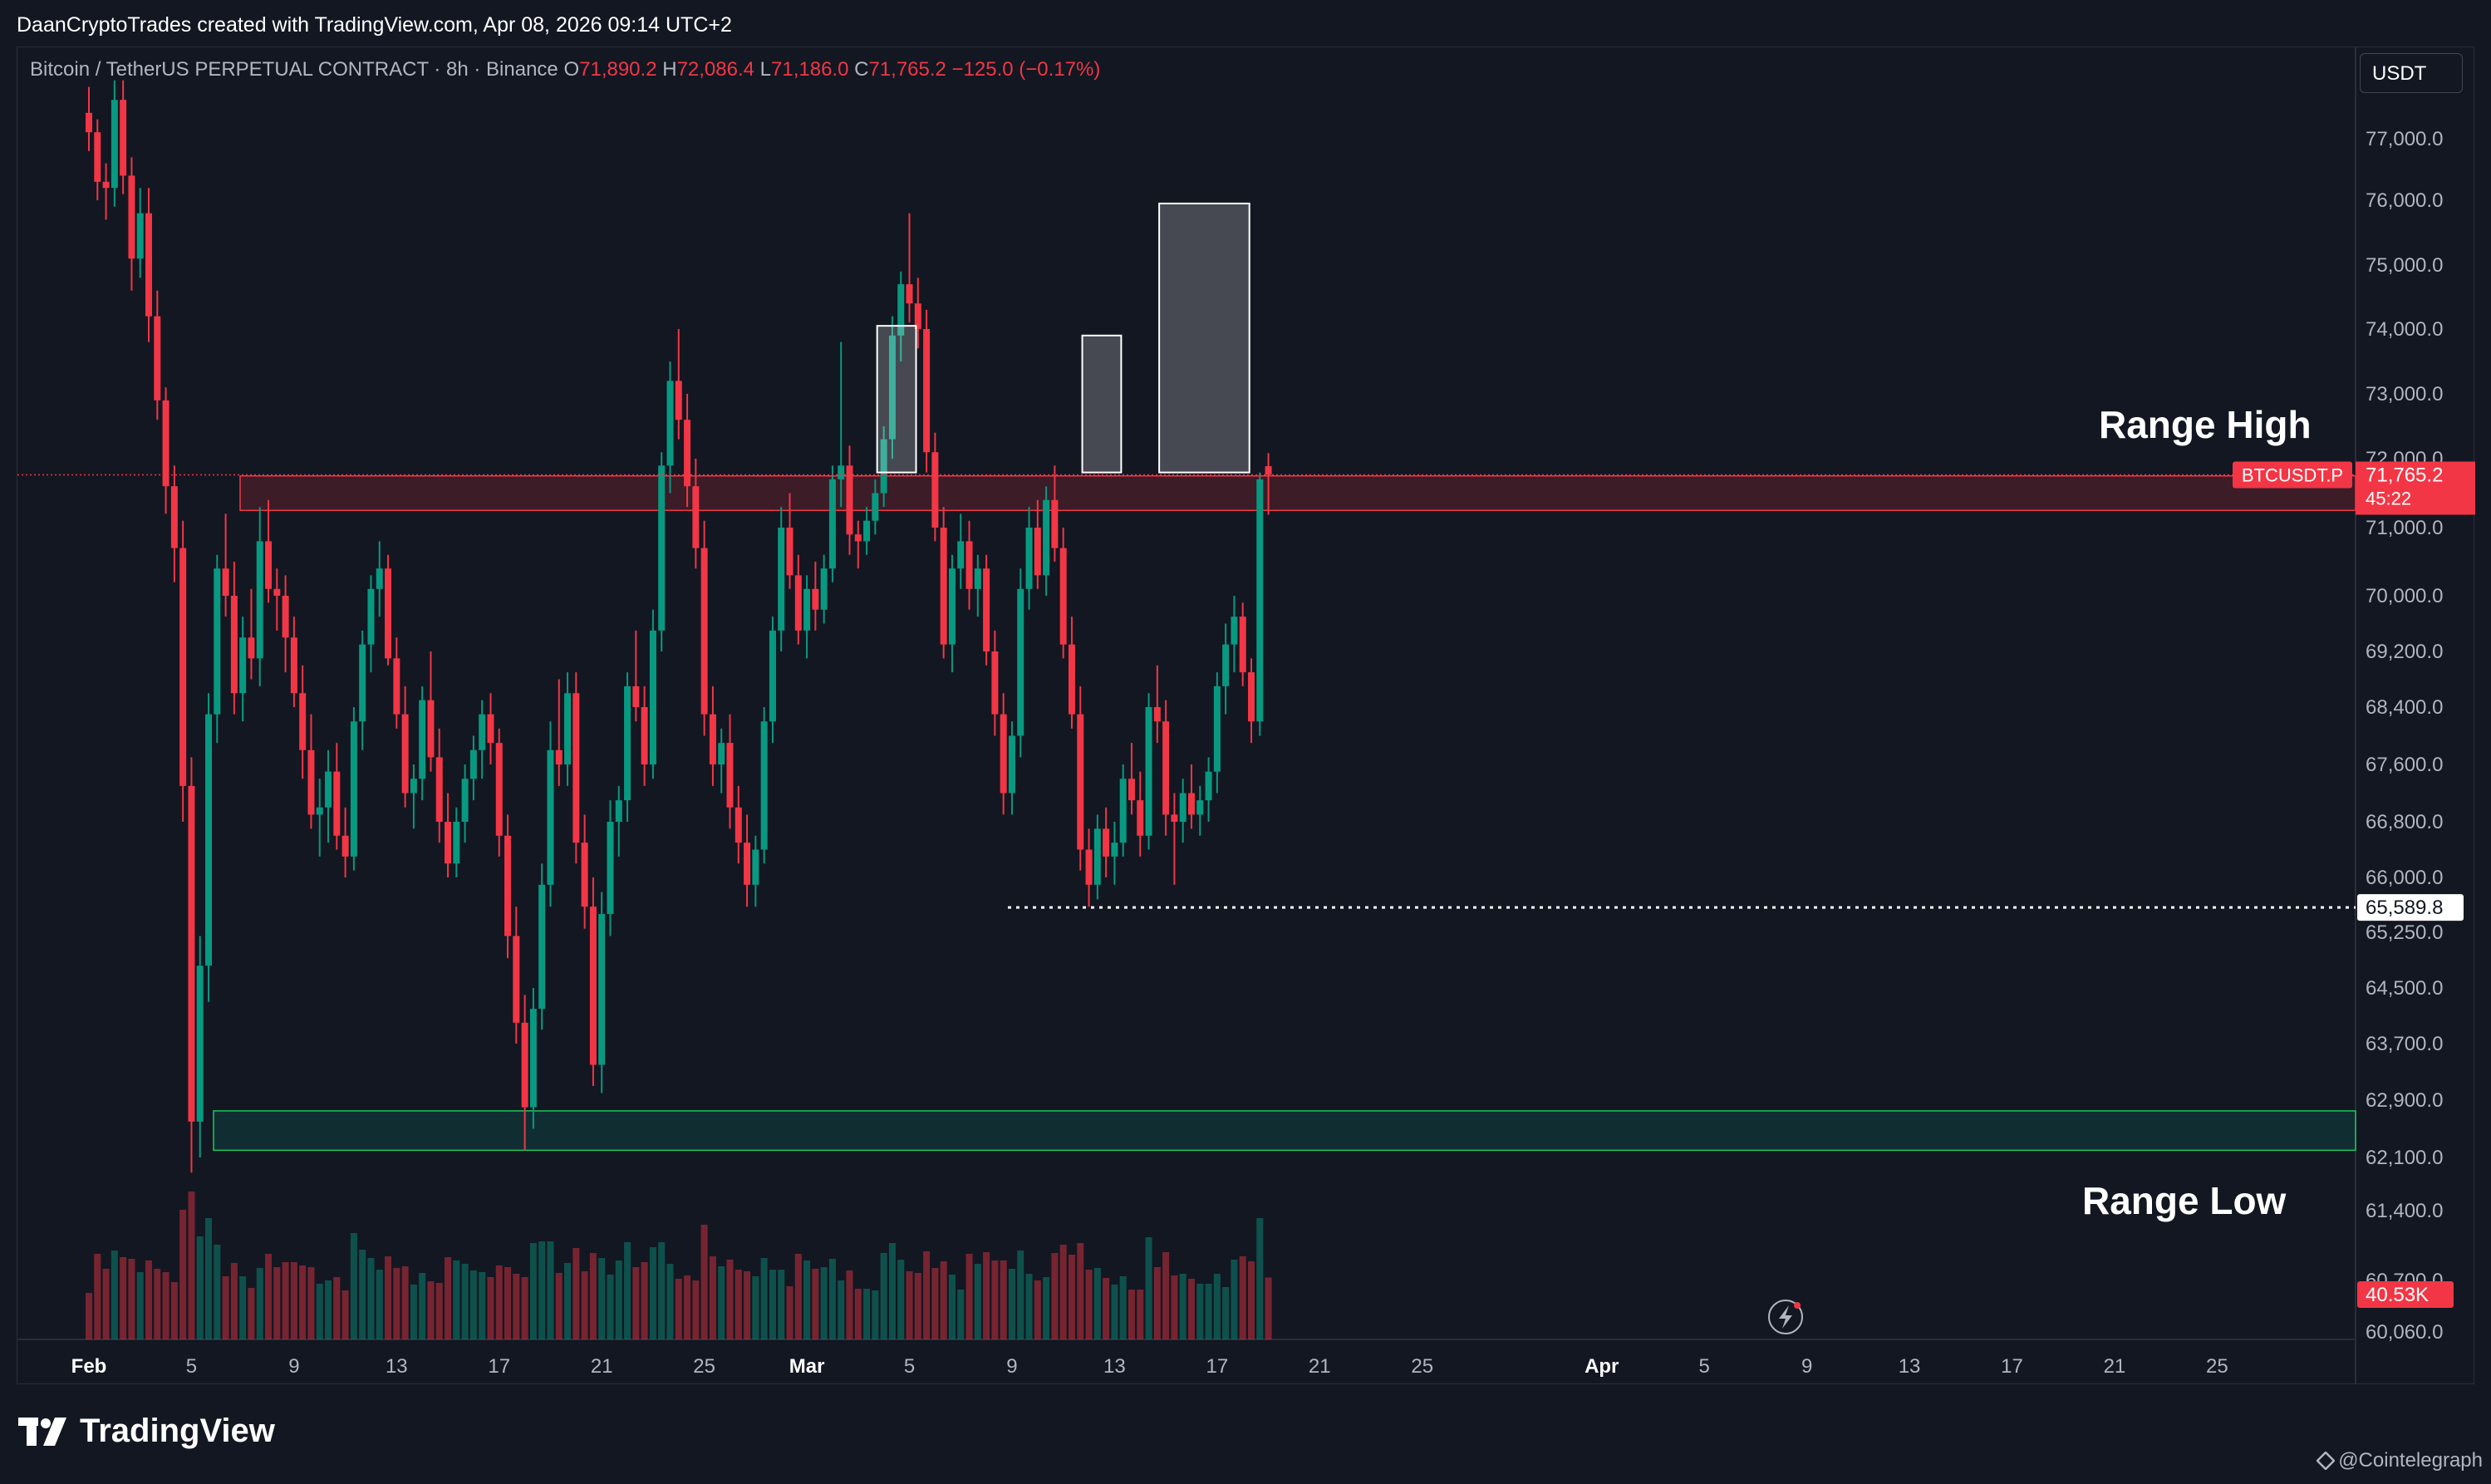  What do you see at coordinates (1797, 1305) in the screenshot?
I see `lightning-icon-dot` at bounding box center [1797, 1305].